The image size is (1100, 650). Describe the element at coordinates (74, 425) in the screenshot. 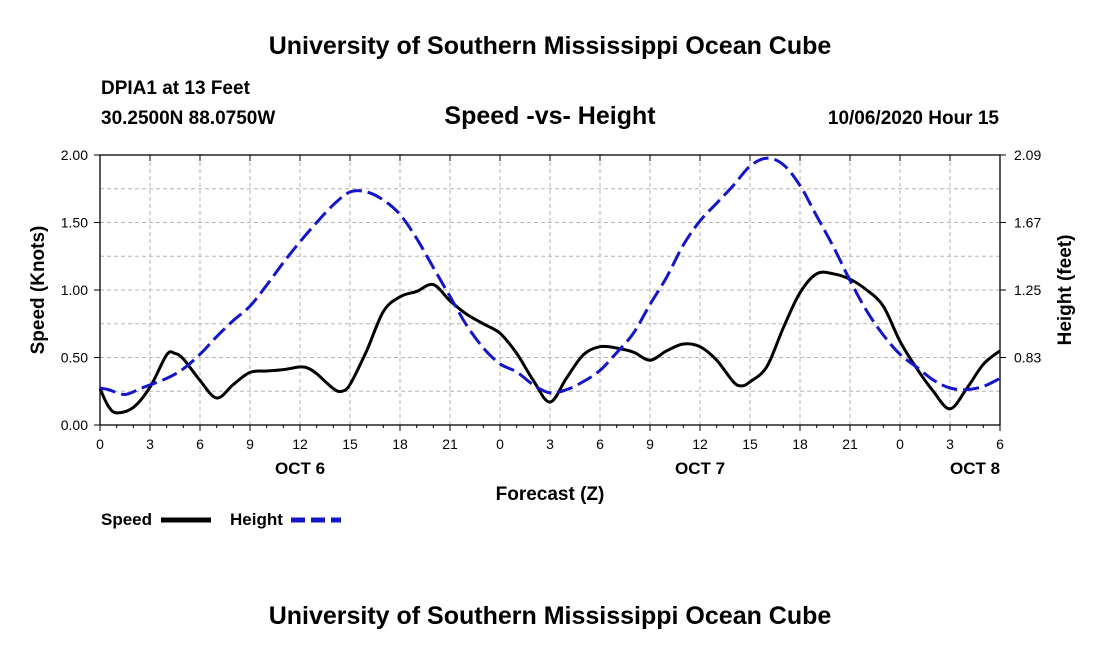

I see `y-left-tick-label: 0.00` at that location.